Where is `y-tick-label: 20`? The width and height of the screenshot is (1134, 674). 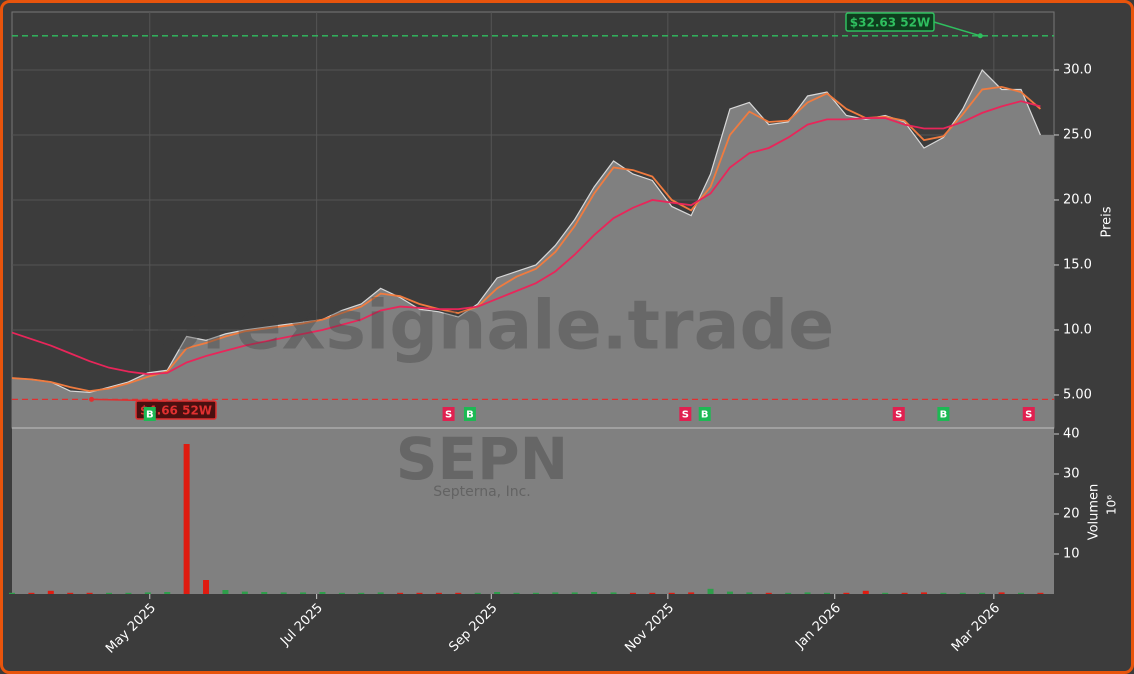 y-tick-label: 20 is located at coordinates (1071, 514).